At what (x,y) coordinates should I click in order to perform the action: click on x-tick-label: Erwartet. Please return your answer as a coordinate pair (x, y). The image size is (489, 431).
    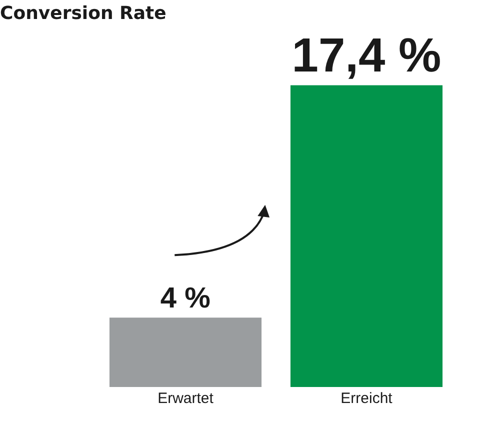
    Looking at the image, I should click on (186, 398).